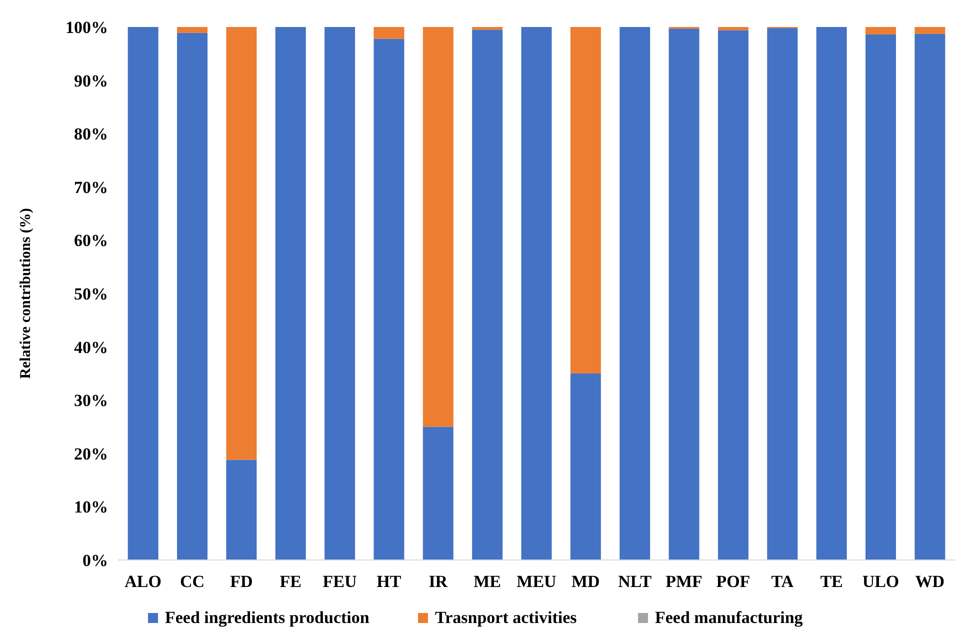  What do you see at coordinates (729, 617) in the screenshot?
I see `legend-label: Feed manufacturing` at bounding box center [729, 617].